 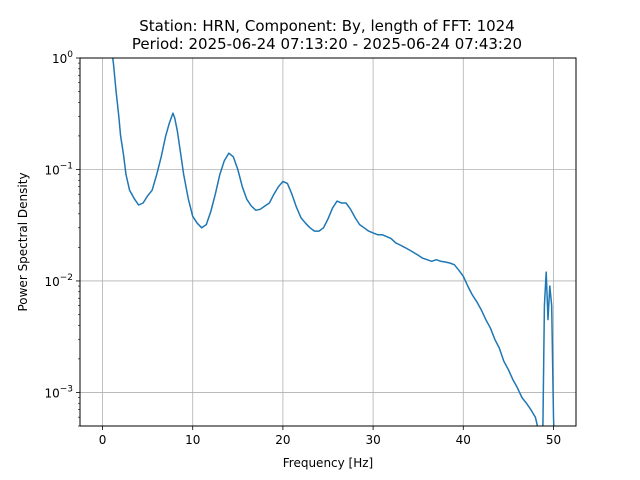 What do you see at coordinates (23, 241) in the screenshot?
I see `y-axis-label: Power Spectral Density` at bounding box center [23, 241].